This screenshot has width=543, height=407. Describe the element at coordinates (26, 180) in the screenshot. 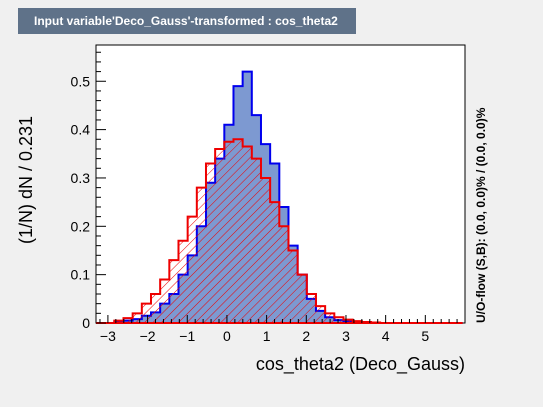

I see `y-axis-label: (1/N) dN / 0.231` at that location.